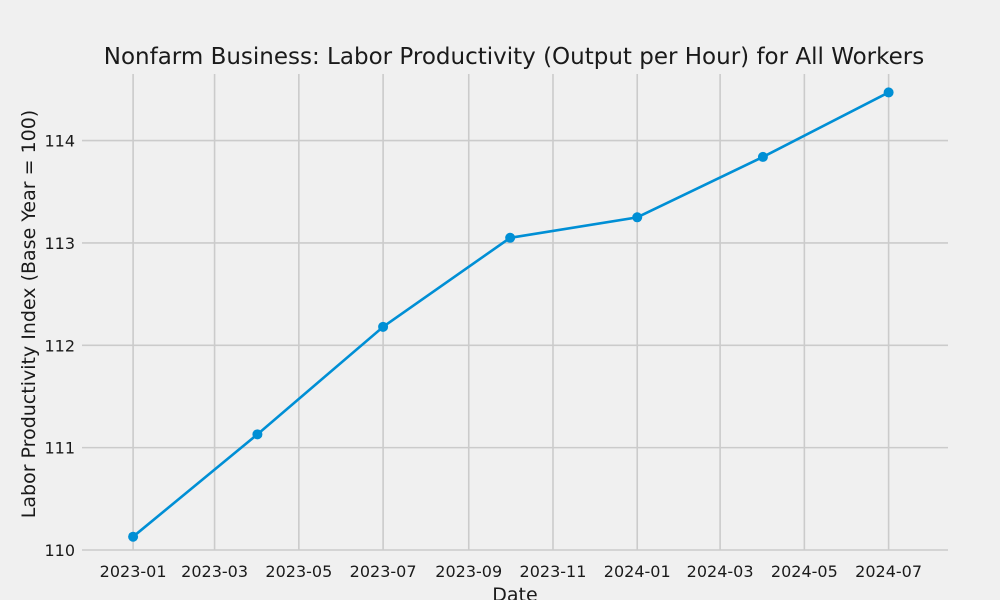 This screenshot has width=1000, height=600. Describe the element at coordinates (468, 571) in the screenshot. I see `x-tick-label: 2023-09` at that location.